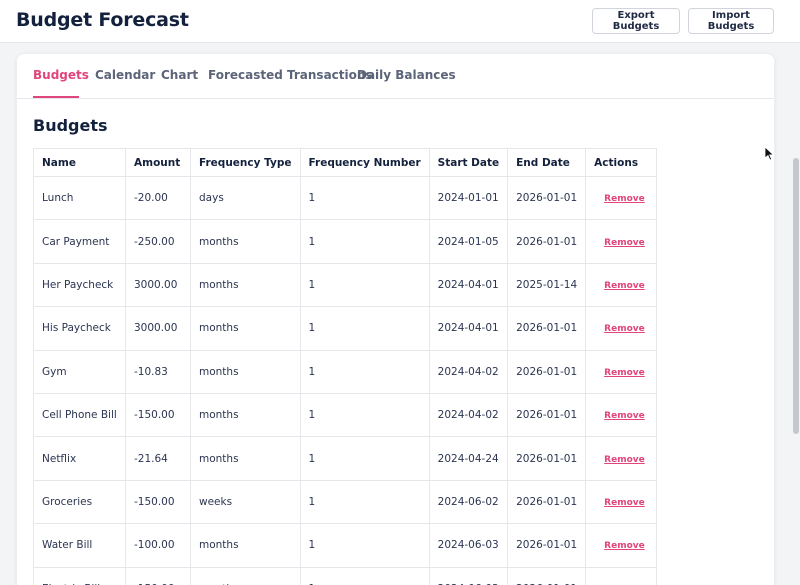 The height and width of the screenshot is (585, 800). What do you see at coordinates (79, 198) in the screenshot?
I see `cell-name: Lunch` at bounding box center [79, 198].